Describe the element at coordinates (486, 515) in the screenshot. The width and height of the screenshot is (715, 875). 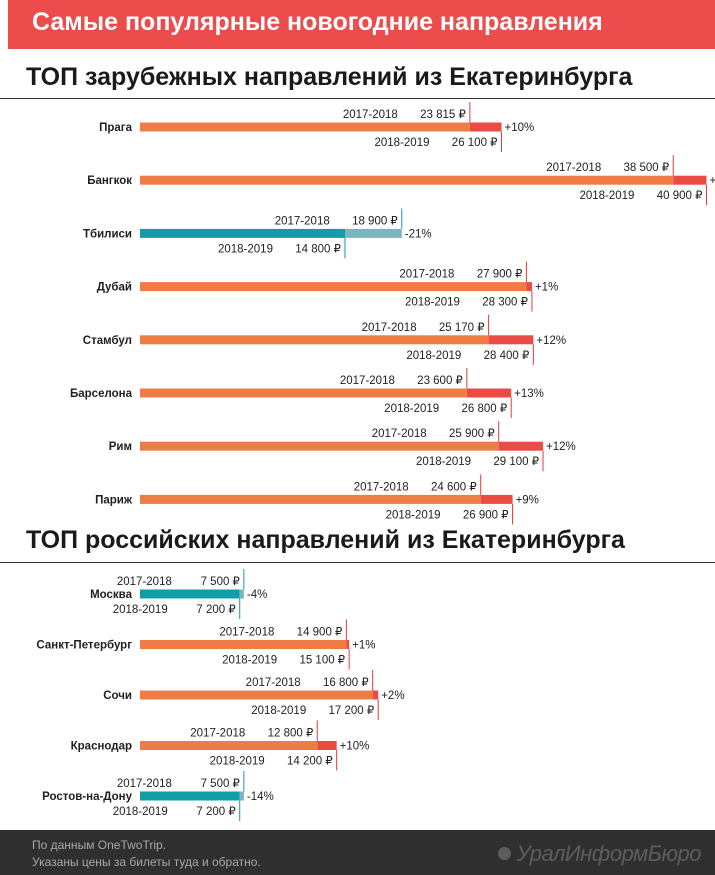
I see `value-label-2018: 26 900 ₽` at that location.